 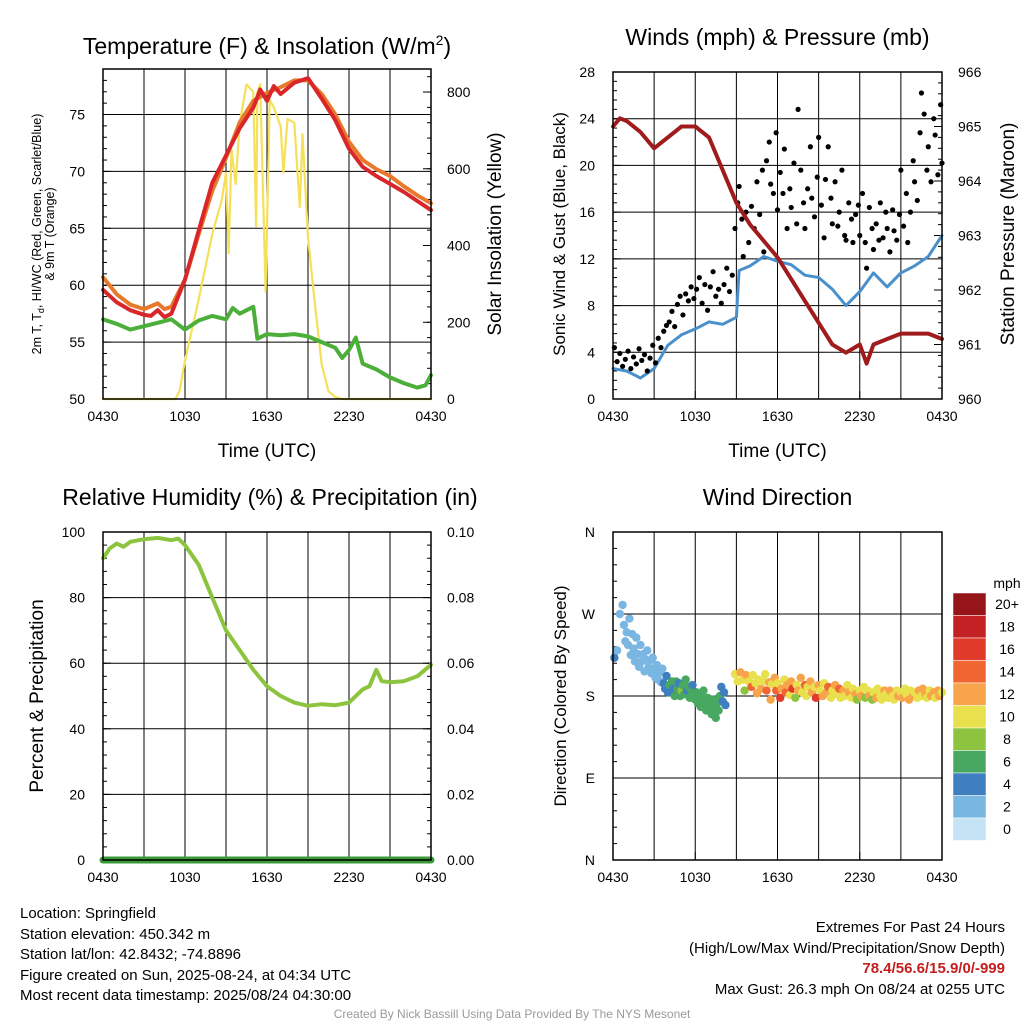 I want to click on wind-speed-line, so click(x=777, y=307).